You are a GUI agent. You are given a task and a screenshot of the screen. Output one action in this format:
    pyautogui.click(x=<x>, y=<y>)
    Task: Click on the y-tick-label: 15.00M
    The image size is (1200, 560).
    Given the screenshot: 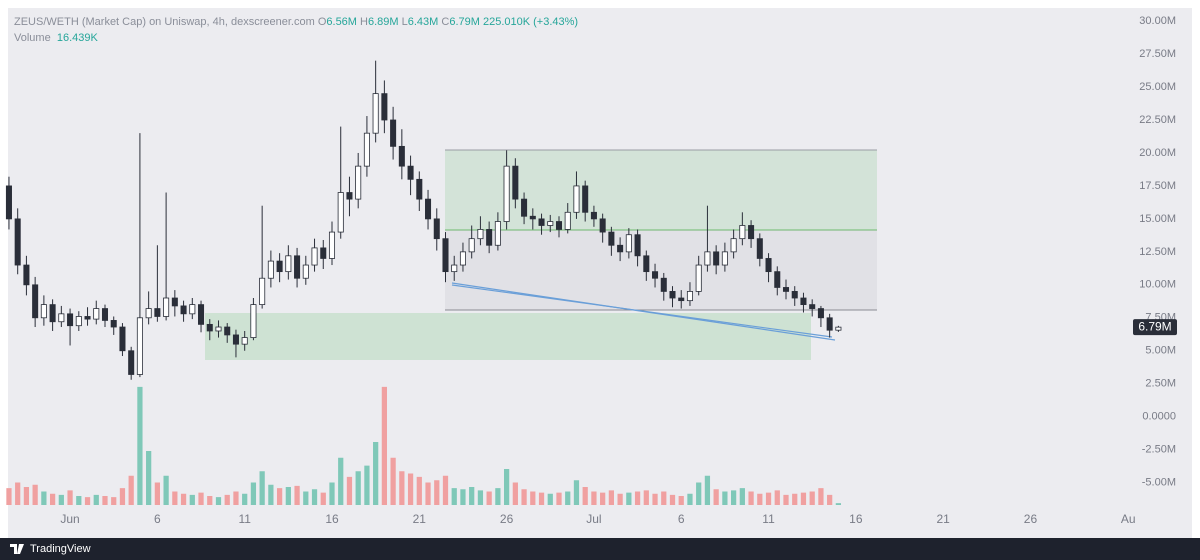 What is the action you would take?
    pyautogui.click(x=1157, y=219)
    